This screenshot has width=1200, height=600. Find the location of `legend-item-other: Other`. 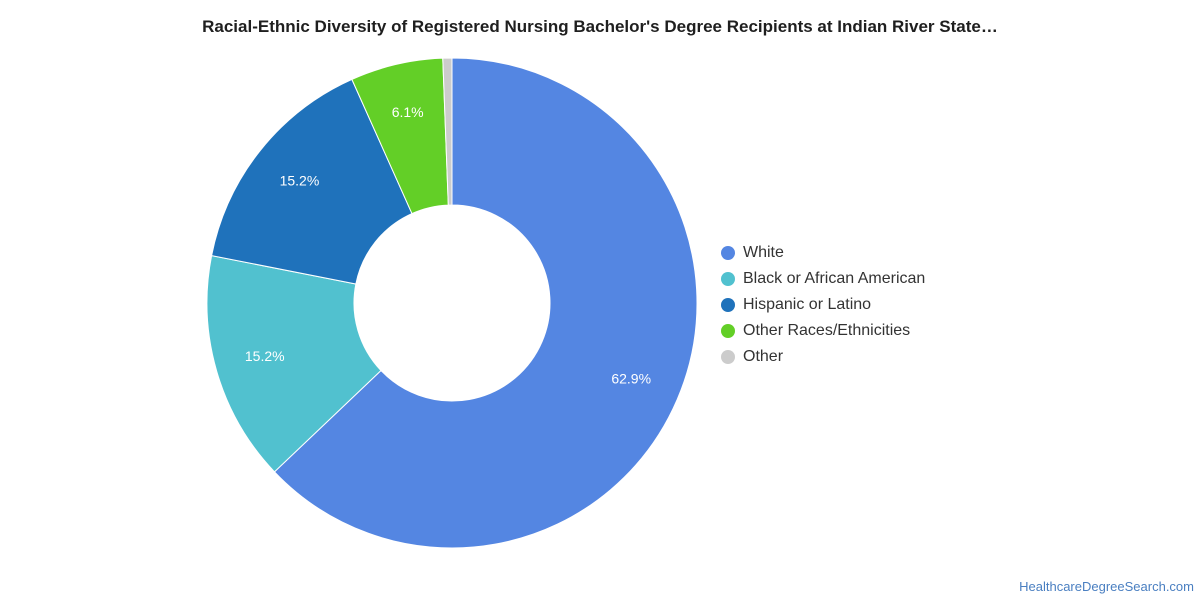

legend-item-other: Other is located at coordinates (823, 357).